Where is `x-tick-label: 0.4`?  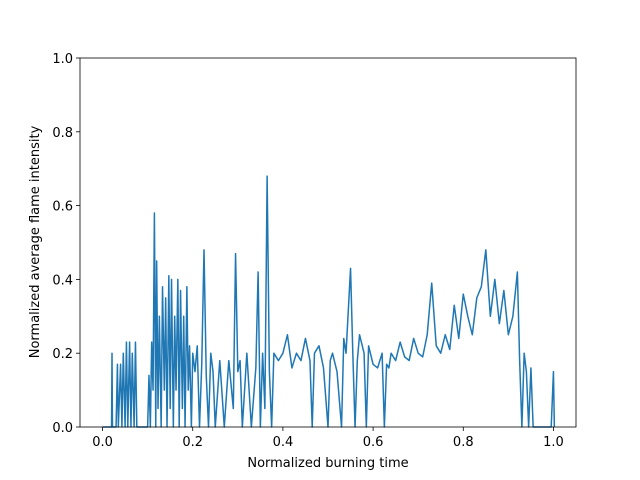 x-tick-label: 0.4 is located at coordinates (283, 442).